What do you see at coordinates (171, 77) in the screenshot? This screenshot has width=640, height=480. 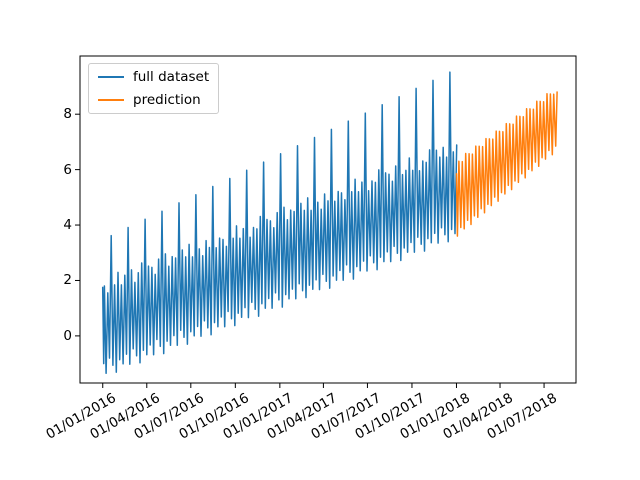 I see `legend-label-full-dataset: full dataset` at bounding box center [171, 77].